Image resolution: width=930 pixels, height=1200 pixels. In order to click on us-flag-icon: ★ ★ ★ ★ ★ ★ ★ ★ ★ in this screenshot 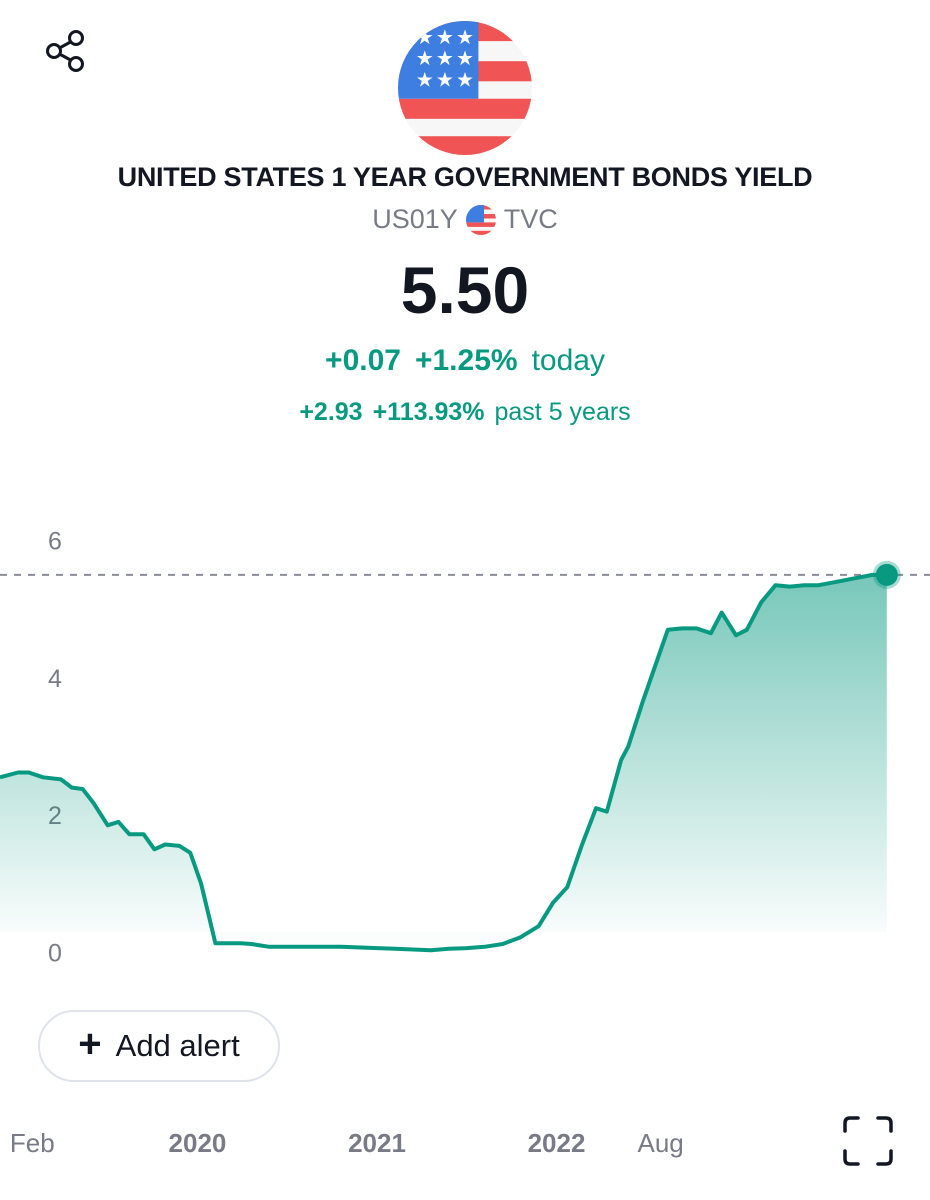, I will do `click(465, 88)`.